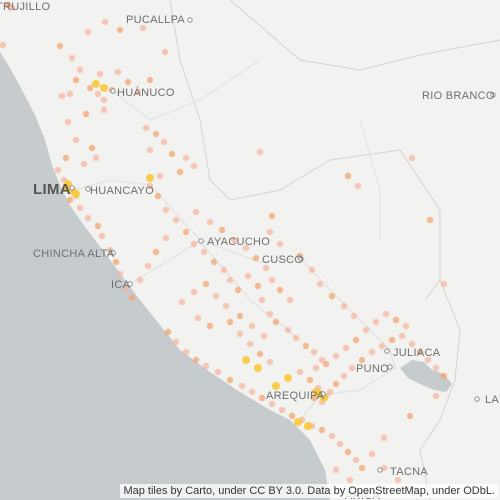 Image resolution: width=500 pixels, height=500 pixels. I want to click on city-label: PUNO, so click(372, 369).